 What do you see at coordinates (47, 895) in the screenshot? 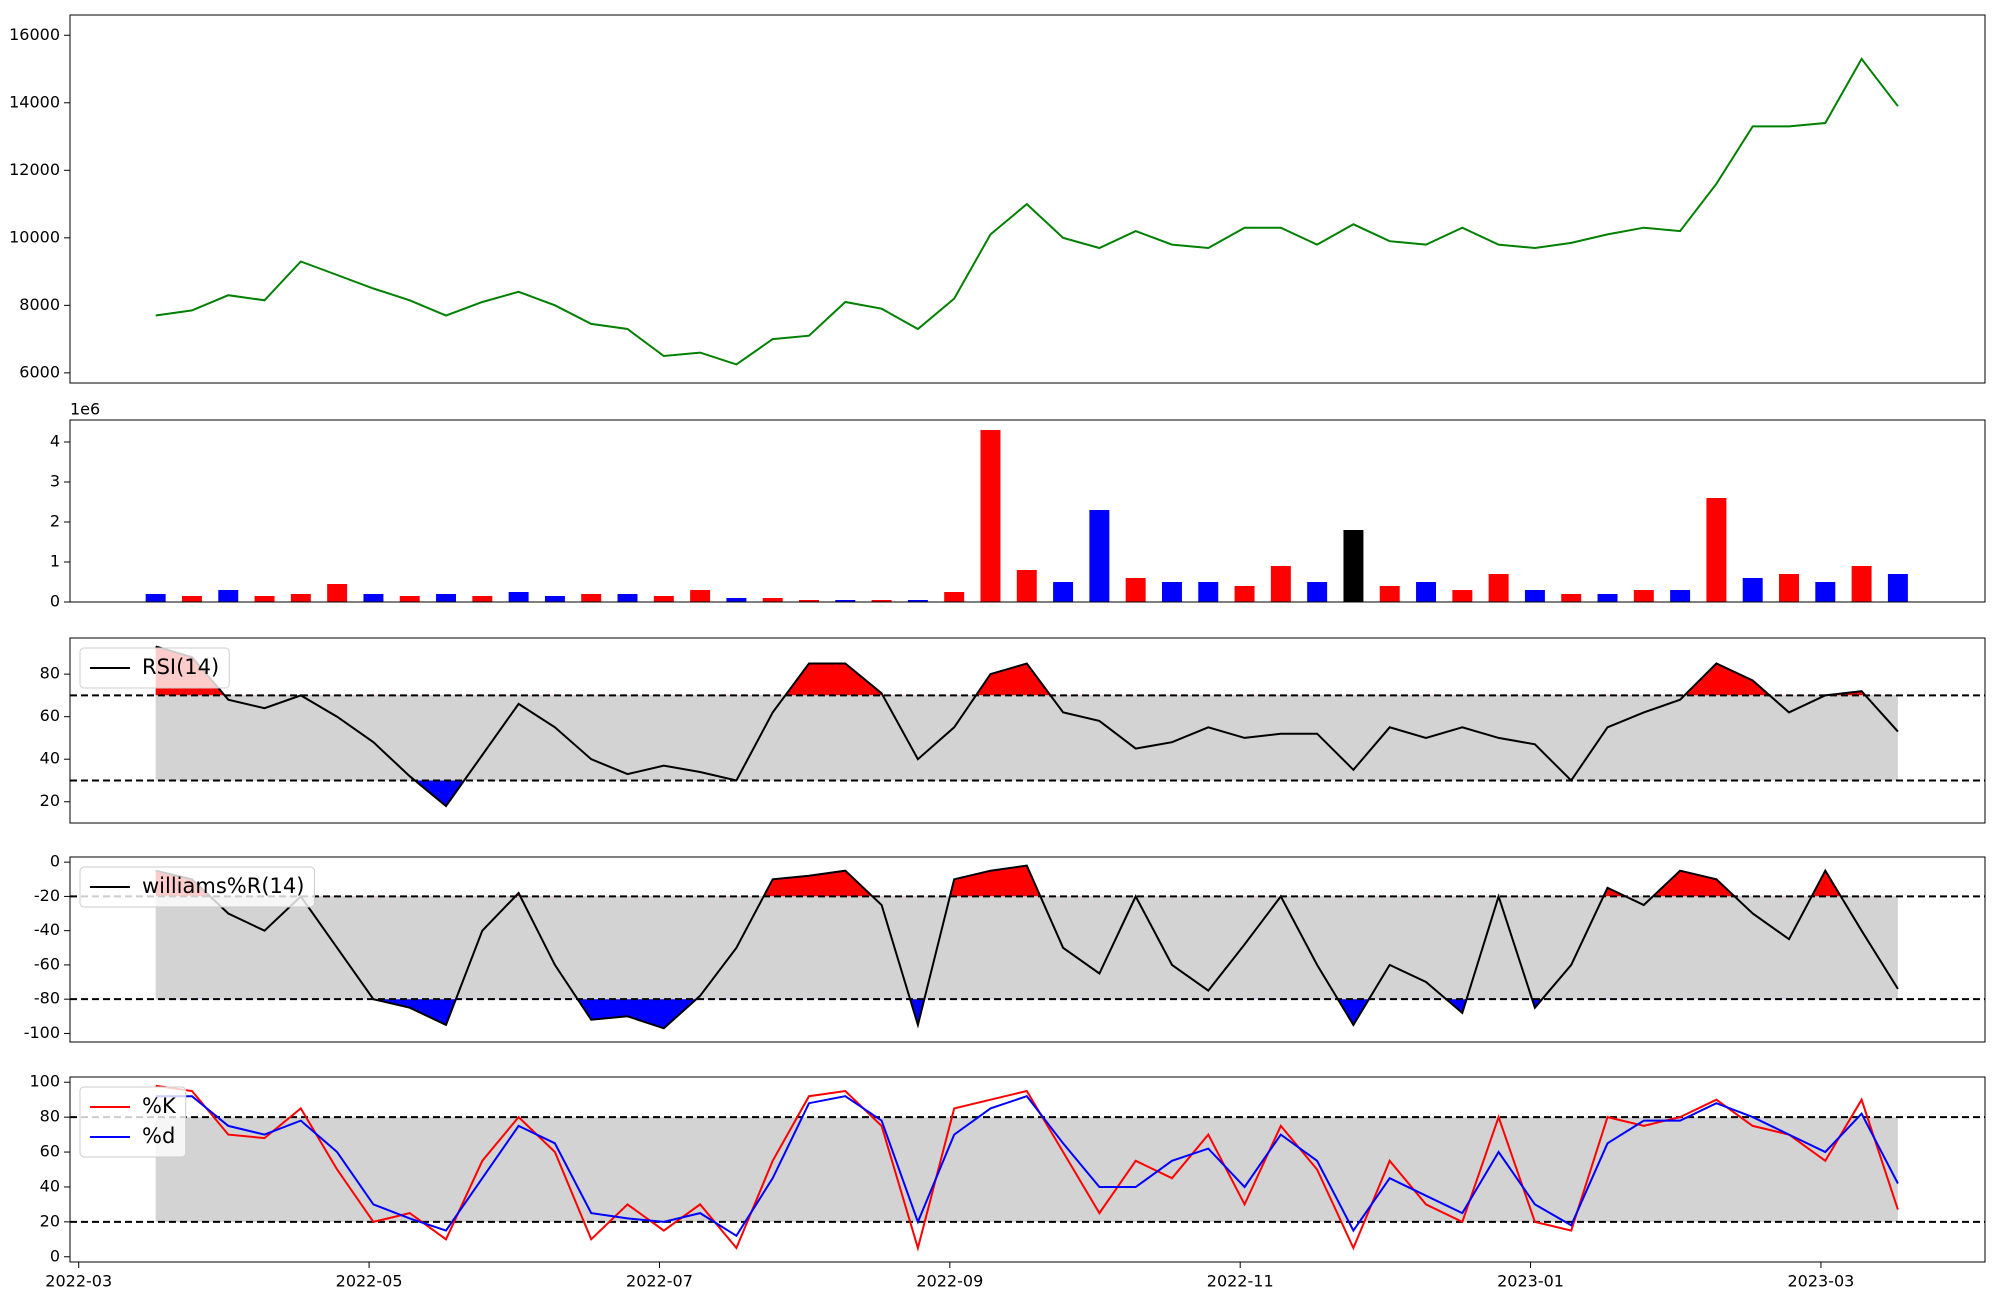
I see `y-tick-label: -20` at bounding box center [47, 895].